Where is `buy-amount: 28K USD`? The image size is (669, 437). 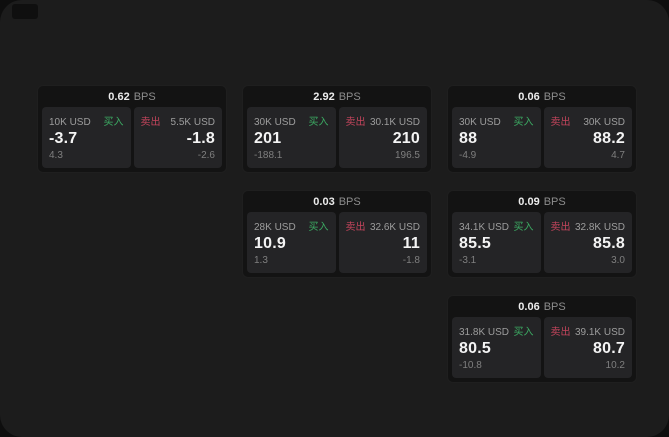 buy-amount: 28K USD is located at coordinates (275, 227).